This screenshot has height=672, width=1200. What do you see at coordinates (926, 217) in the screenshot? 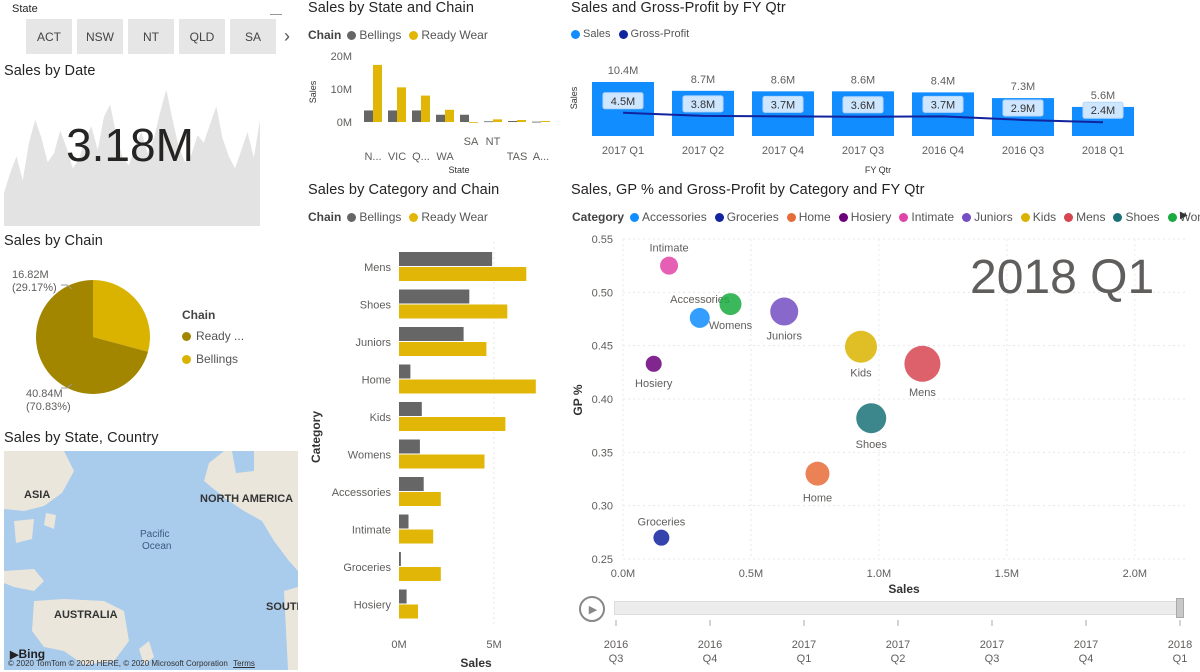
I see `legend-item-intimate: Intimate` at bounding box center [926, 217].